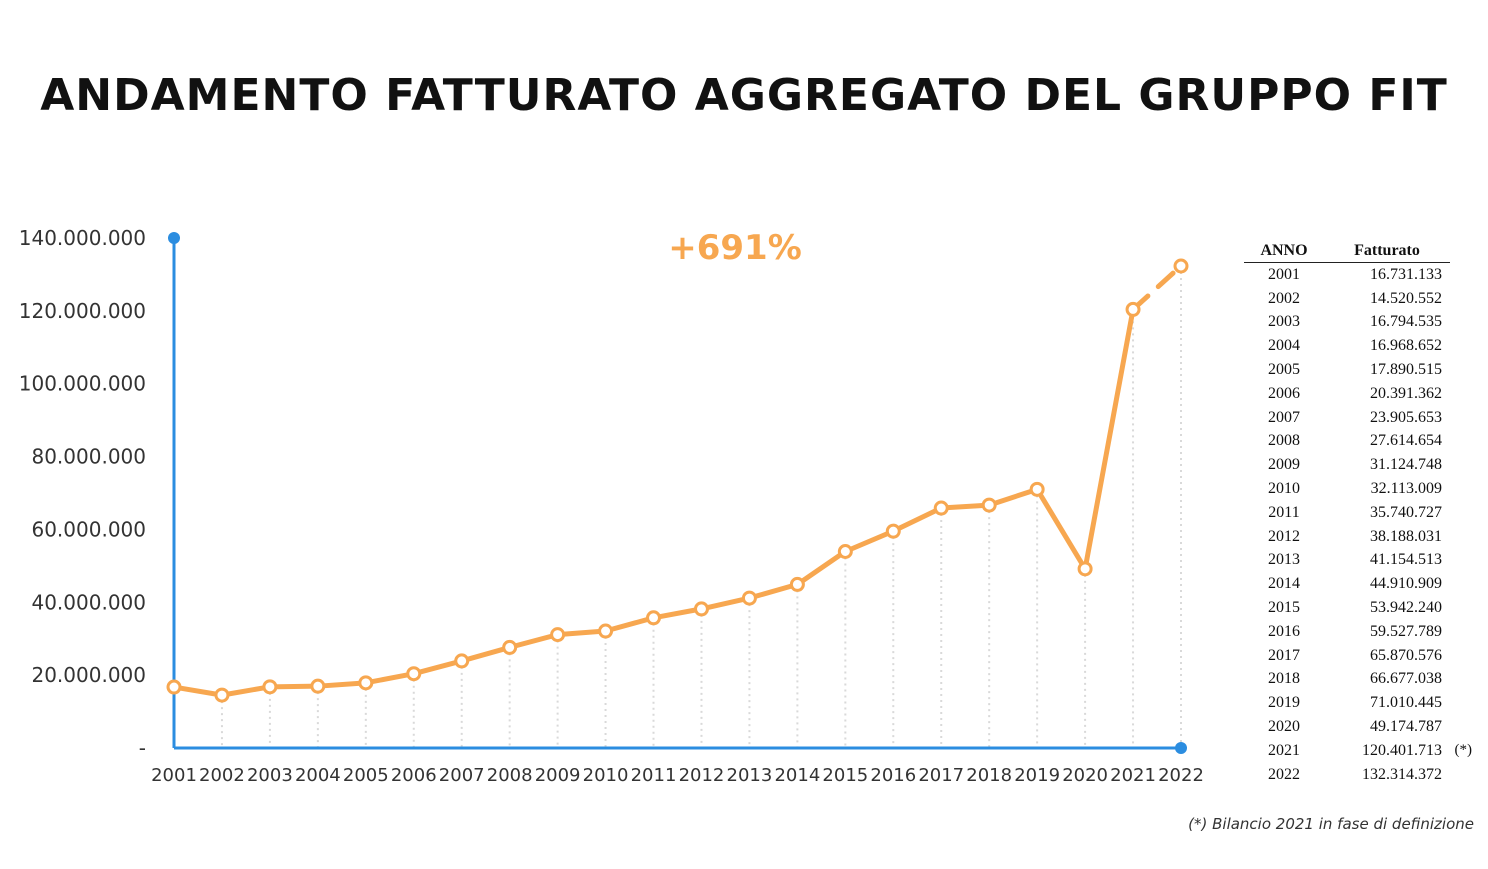  I want to click on x-tick-label: 2008, so click(510, 775).